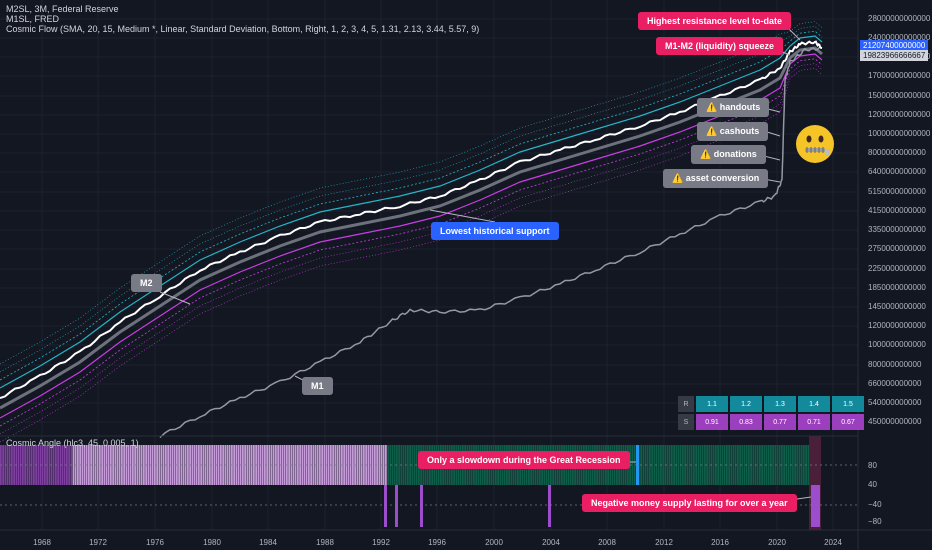 This screenshot has width=932, height=550. I want to click on price-scale-label: 6400000000000, so click(897, 171).